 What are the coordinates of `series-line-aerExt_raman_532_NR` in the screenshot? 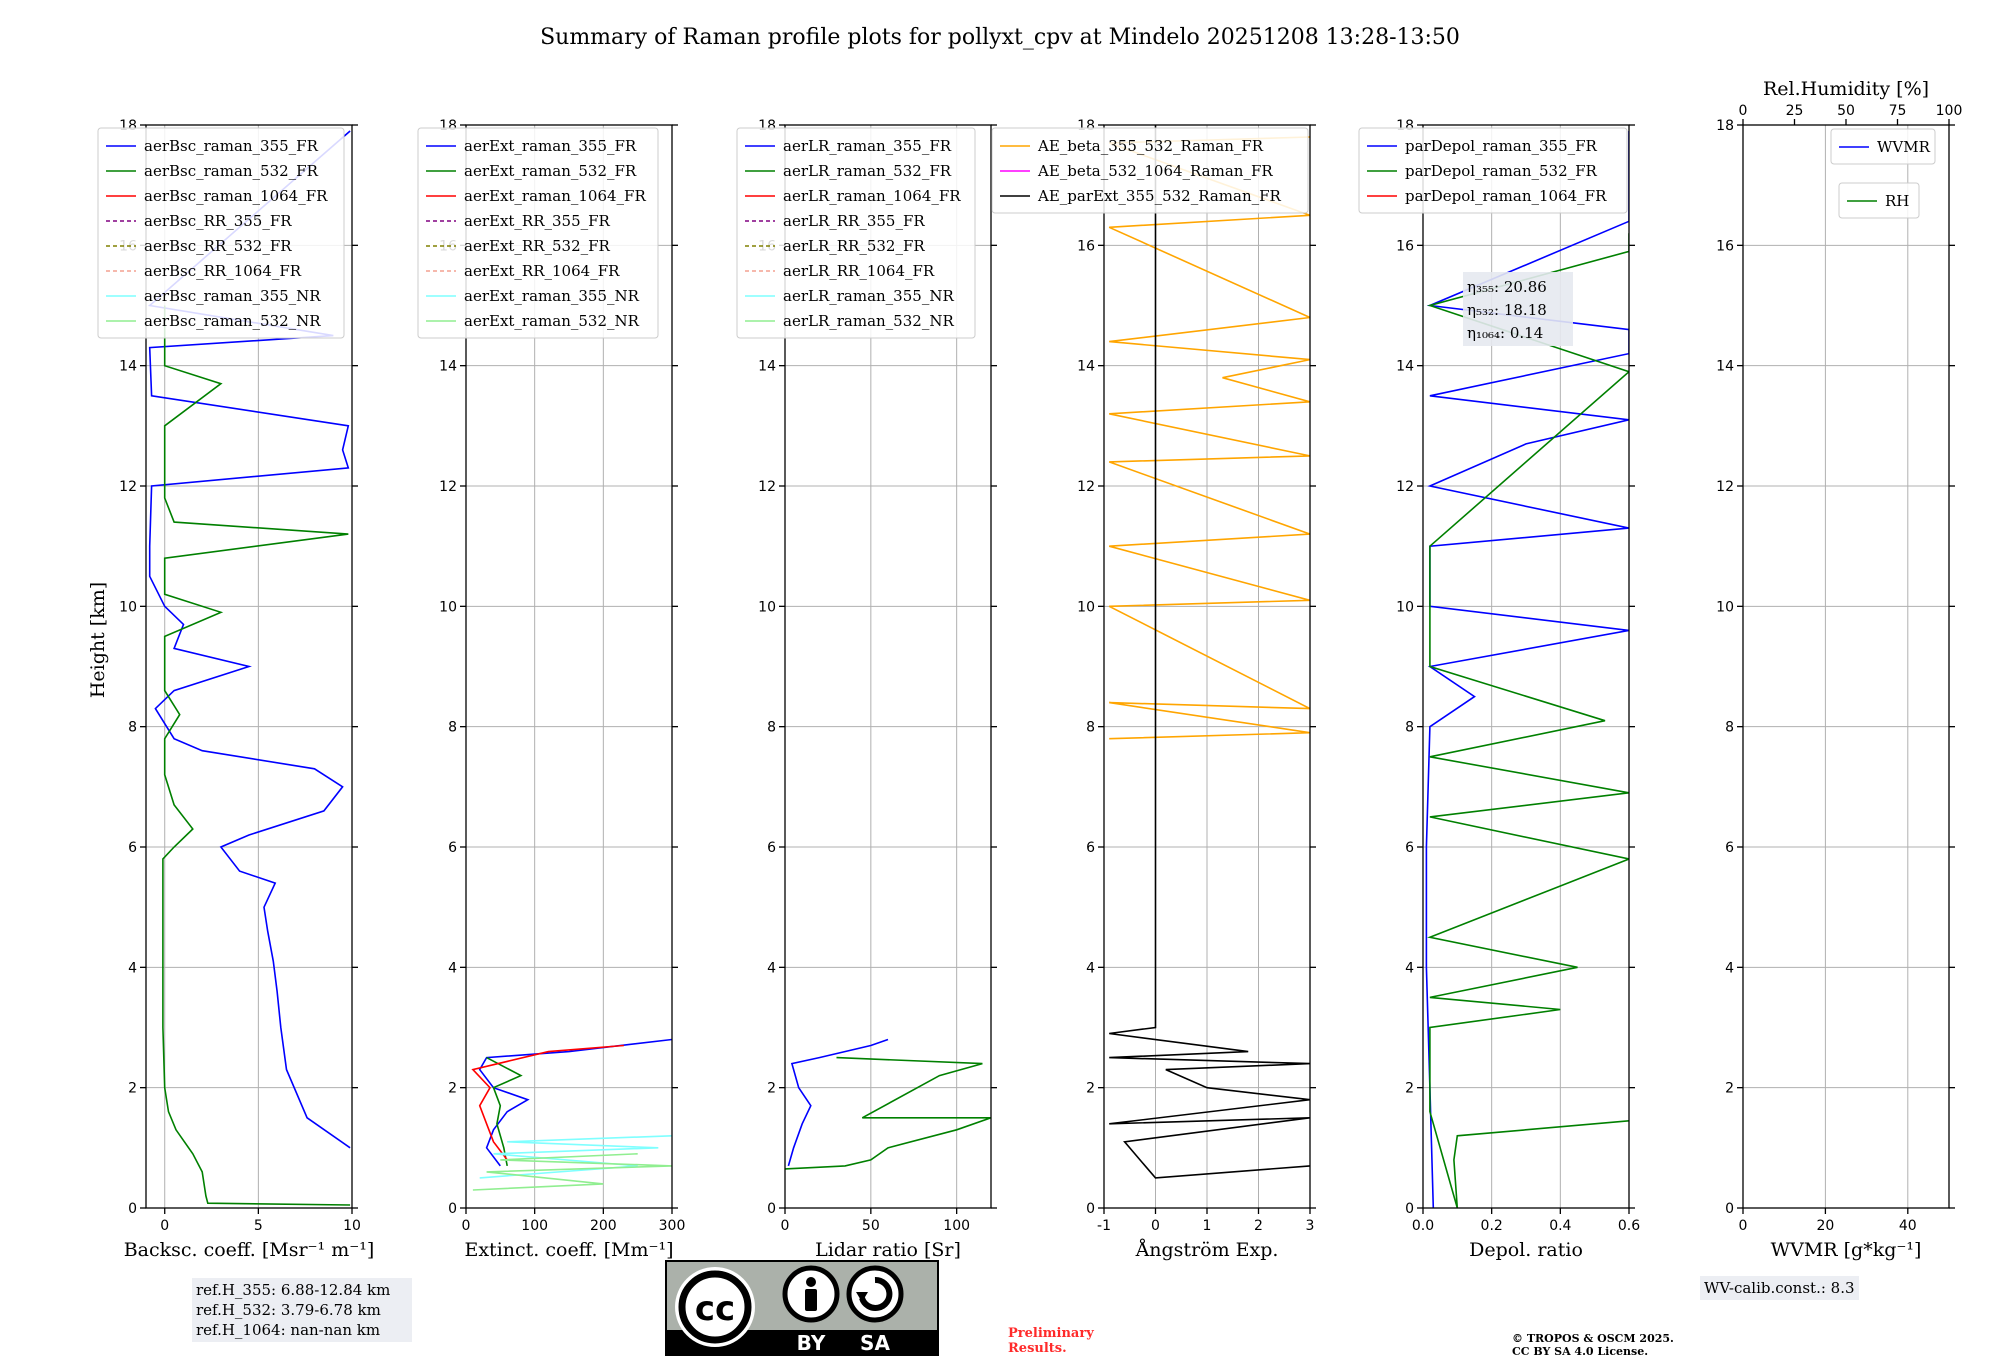 It's located at (572, 1172).